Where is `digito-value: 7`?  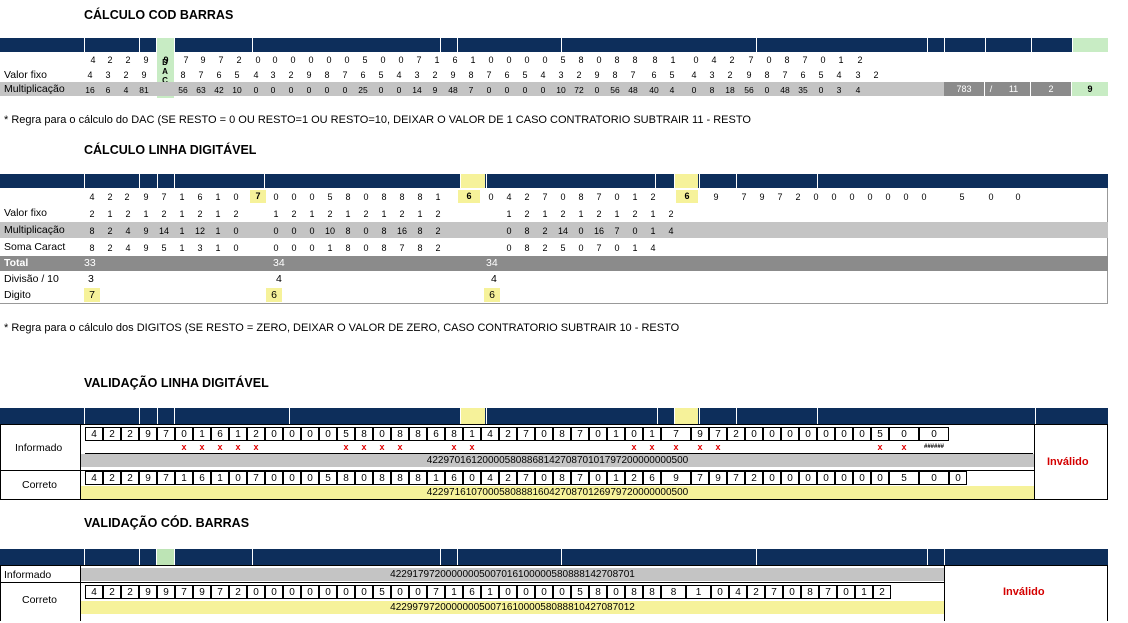 digito-value: 7 is located at coordinates (92, 295).